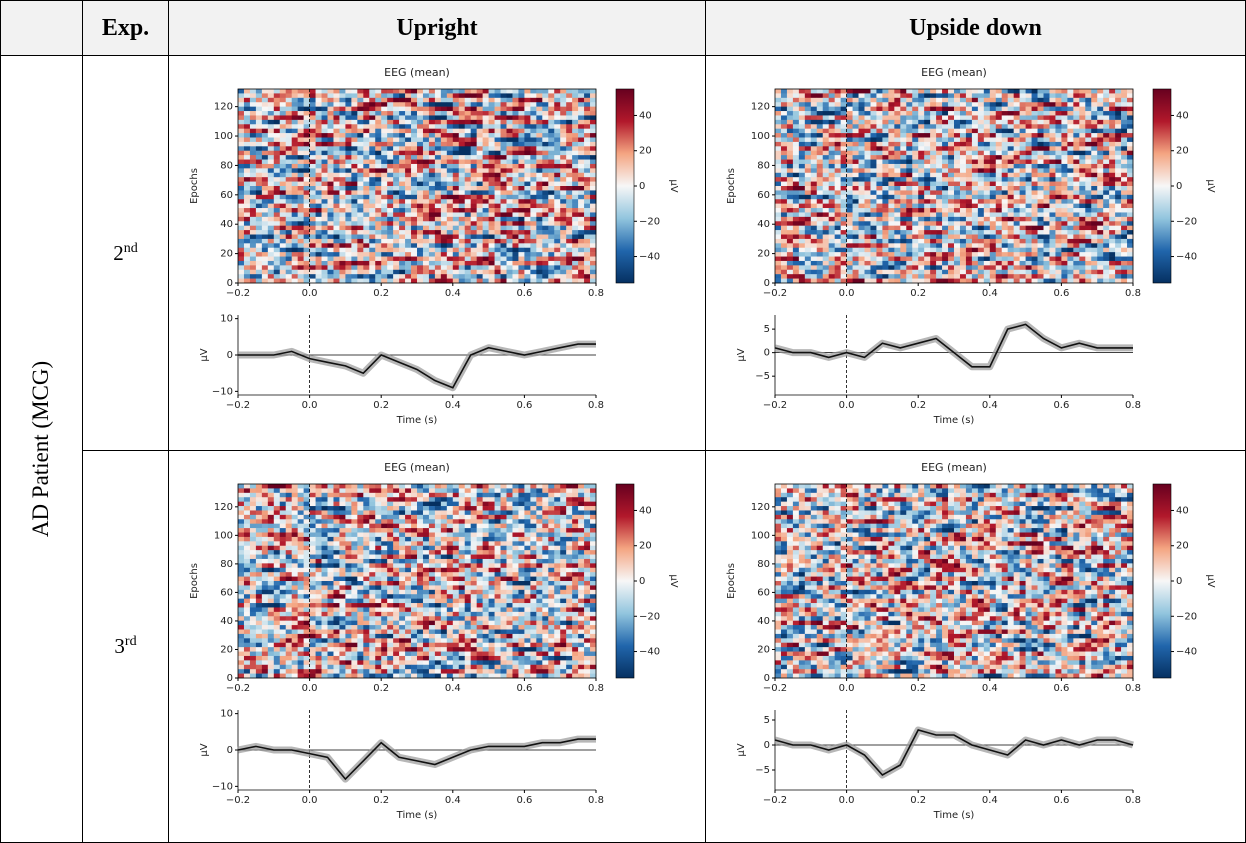 The image size is (1246, 843). What do you see at coordinates (453, 405) in the screenshot?
I see `x-tick-label: 0.4` at bounding box center [453, 405].